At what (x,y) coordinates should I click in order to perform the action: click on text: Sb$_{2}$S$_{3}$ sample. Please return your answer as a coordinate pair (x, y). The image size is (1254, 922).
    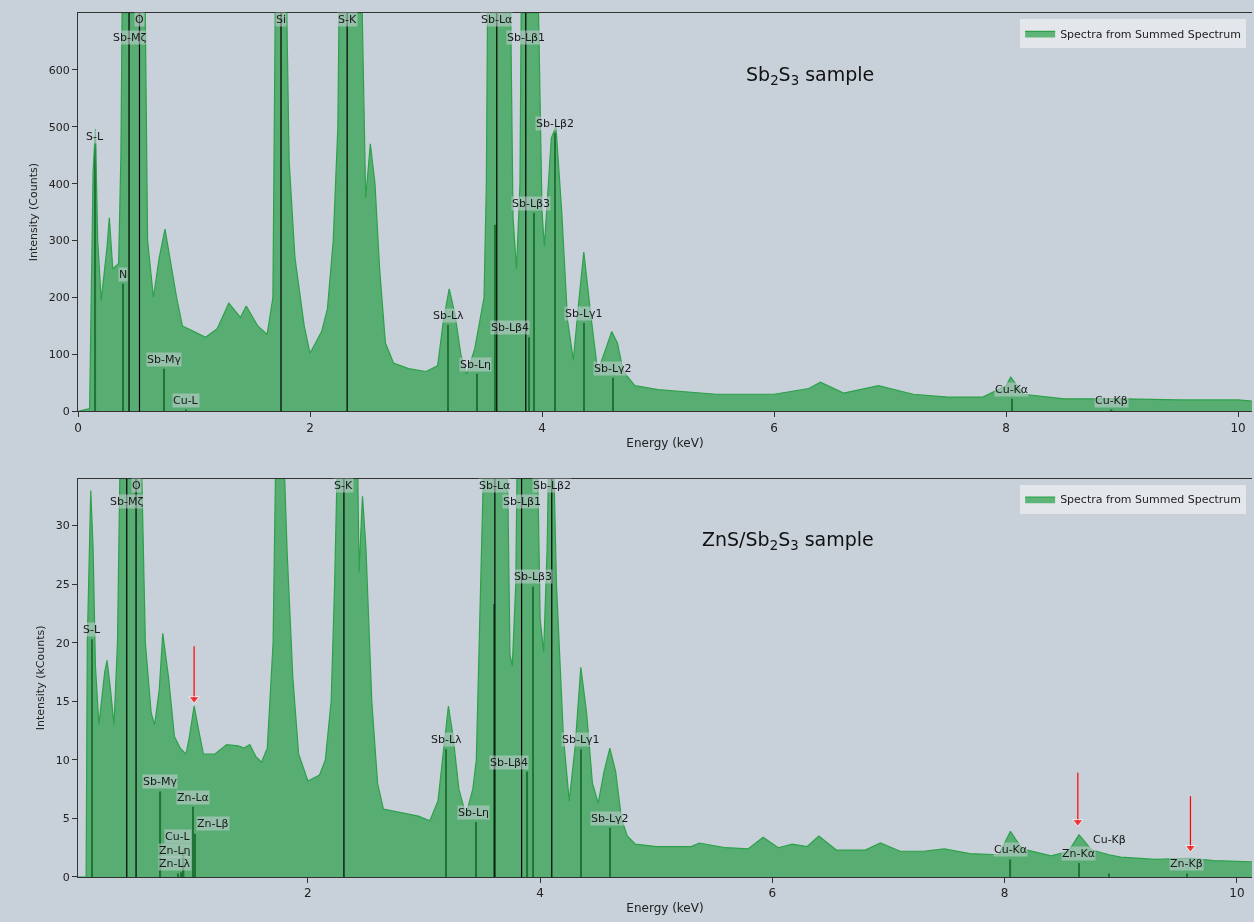
    Looking at the image, I should click on (810, 75).